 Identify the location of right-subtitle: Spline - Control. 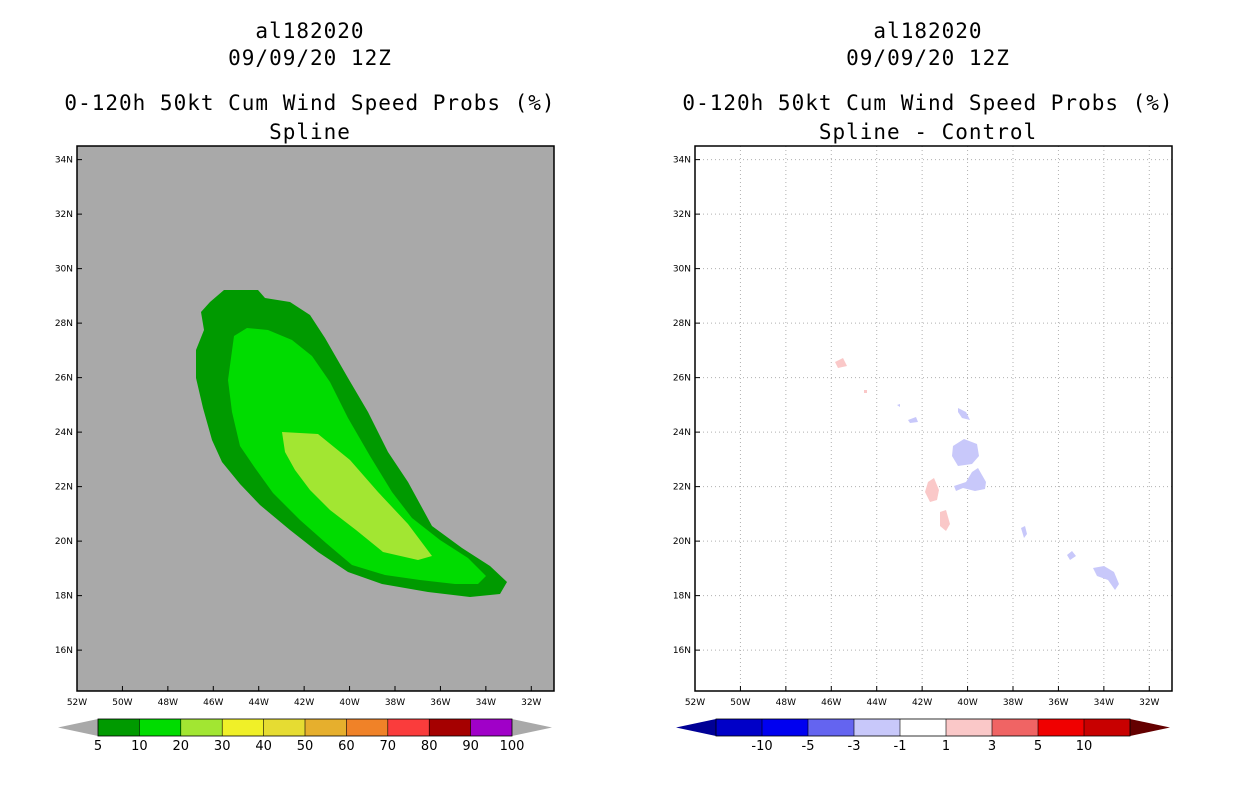
(928, 132).